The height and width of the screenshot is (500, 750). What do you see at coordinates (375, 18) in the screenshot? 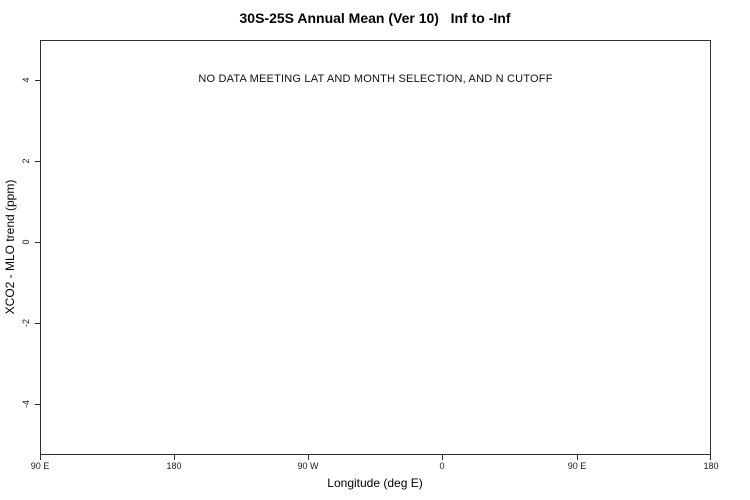
I see `chart-title: 30S-25S Annual Mean (Ver 10) Inf to -Inf` at bounding box center [375, 18].